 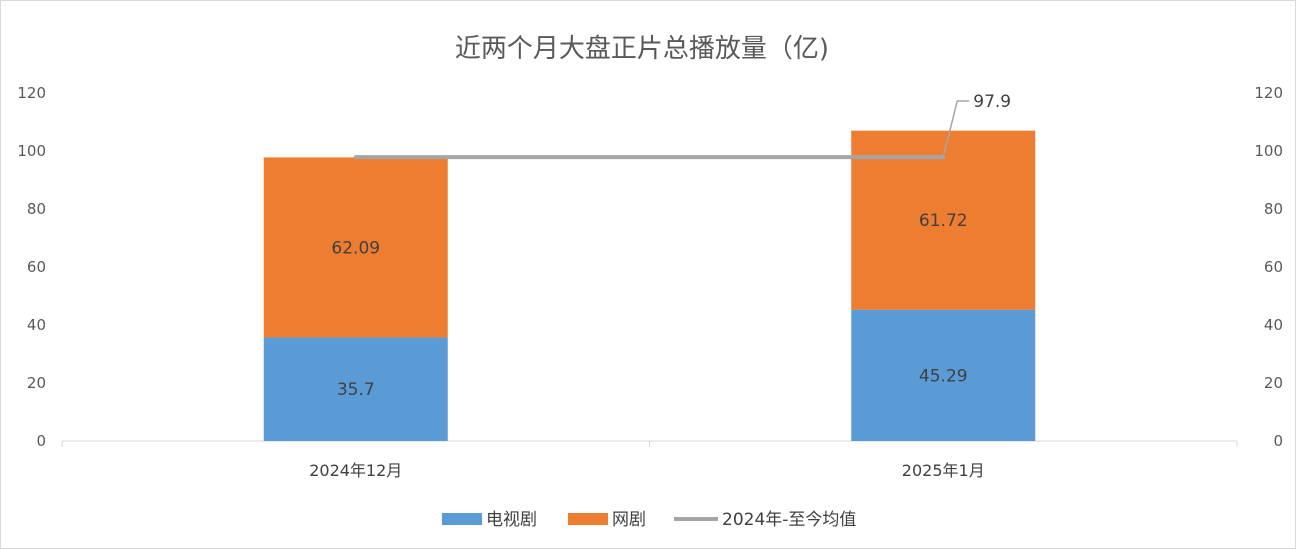 I want to click on bar-data-label: 45.29, so click(x=943, y=376).